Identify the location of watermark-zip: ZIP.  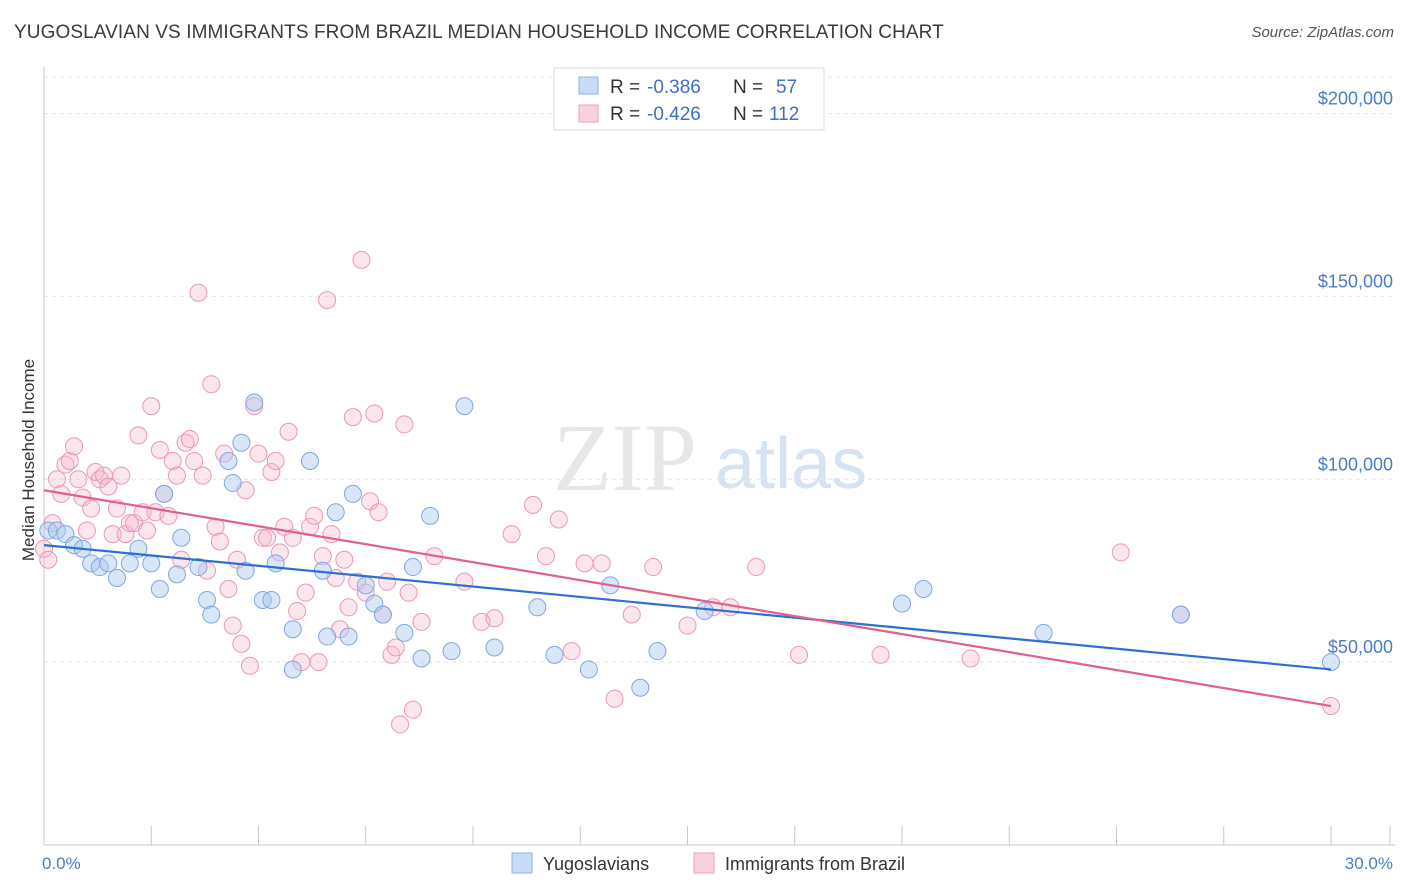
(625, 457).